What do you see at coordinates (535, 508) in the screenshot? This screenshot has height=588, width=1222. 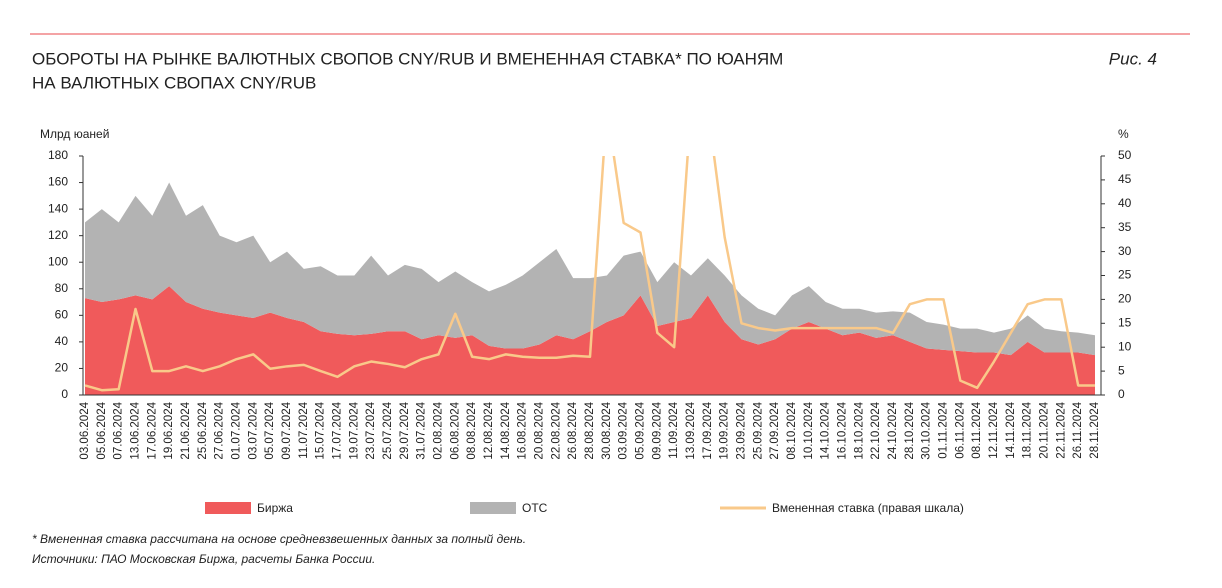 I see `legend-label: OTC` at bounding box center [535, 508].